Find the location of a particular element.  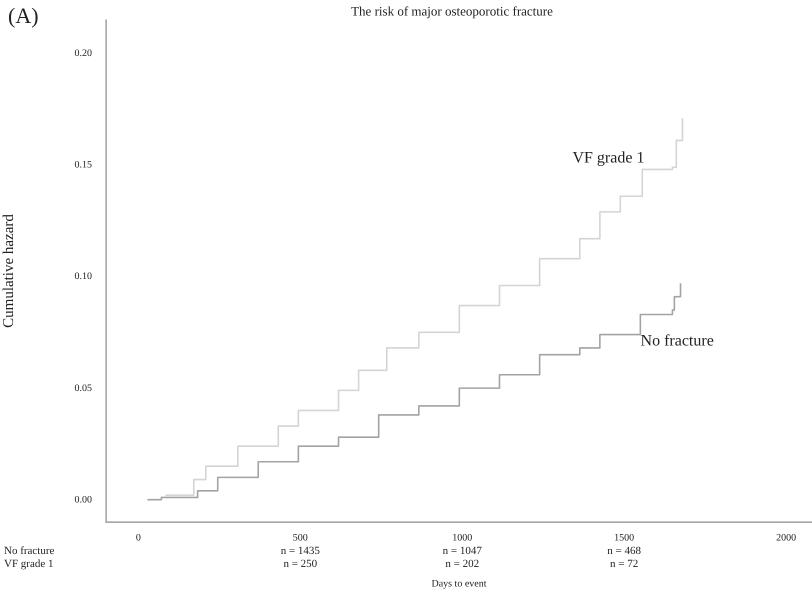

series-label: No fracture is located at coordinates (677, 341).